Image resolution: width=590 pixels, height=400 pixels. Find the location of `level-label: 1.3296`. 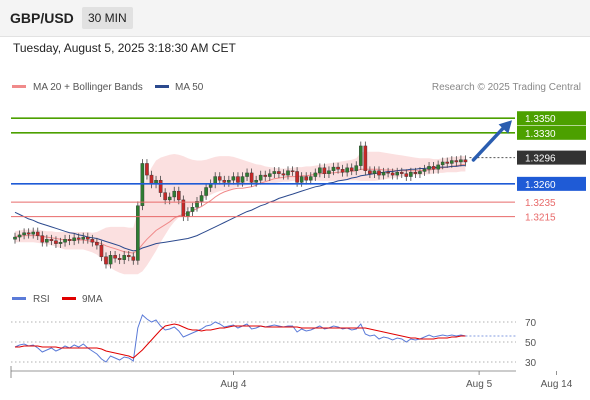

level-label: 1.3296 is located at coordinates (540, 159).